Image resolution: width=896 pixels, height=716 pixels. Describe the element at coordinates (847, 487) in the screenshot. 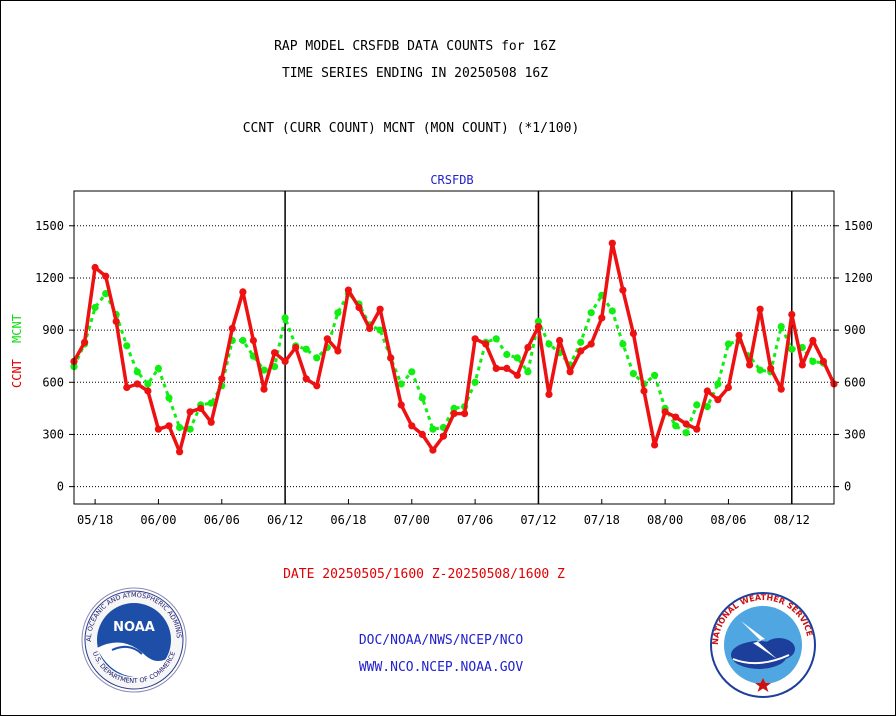

I see `y-tick-label-right: 0` at that location.